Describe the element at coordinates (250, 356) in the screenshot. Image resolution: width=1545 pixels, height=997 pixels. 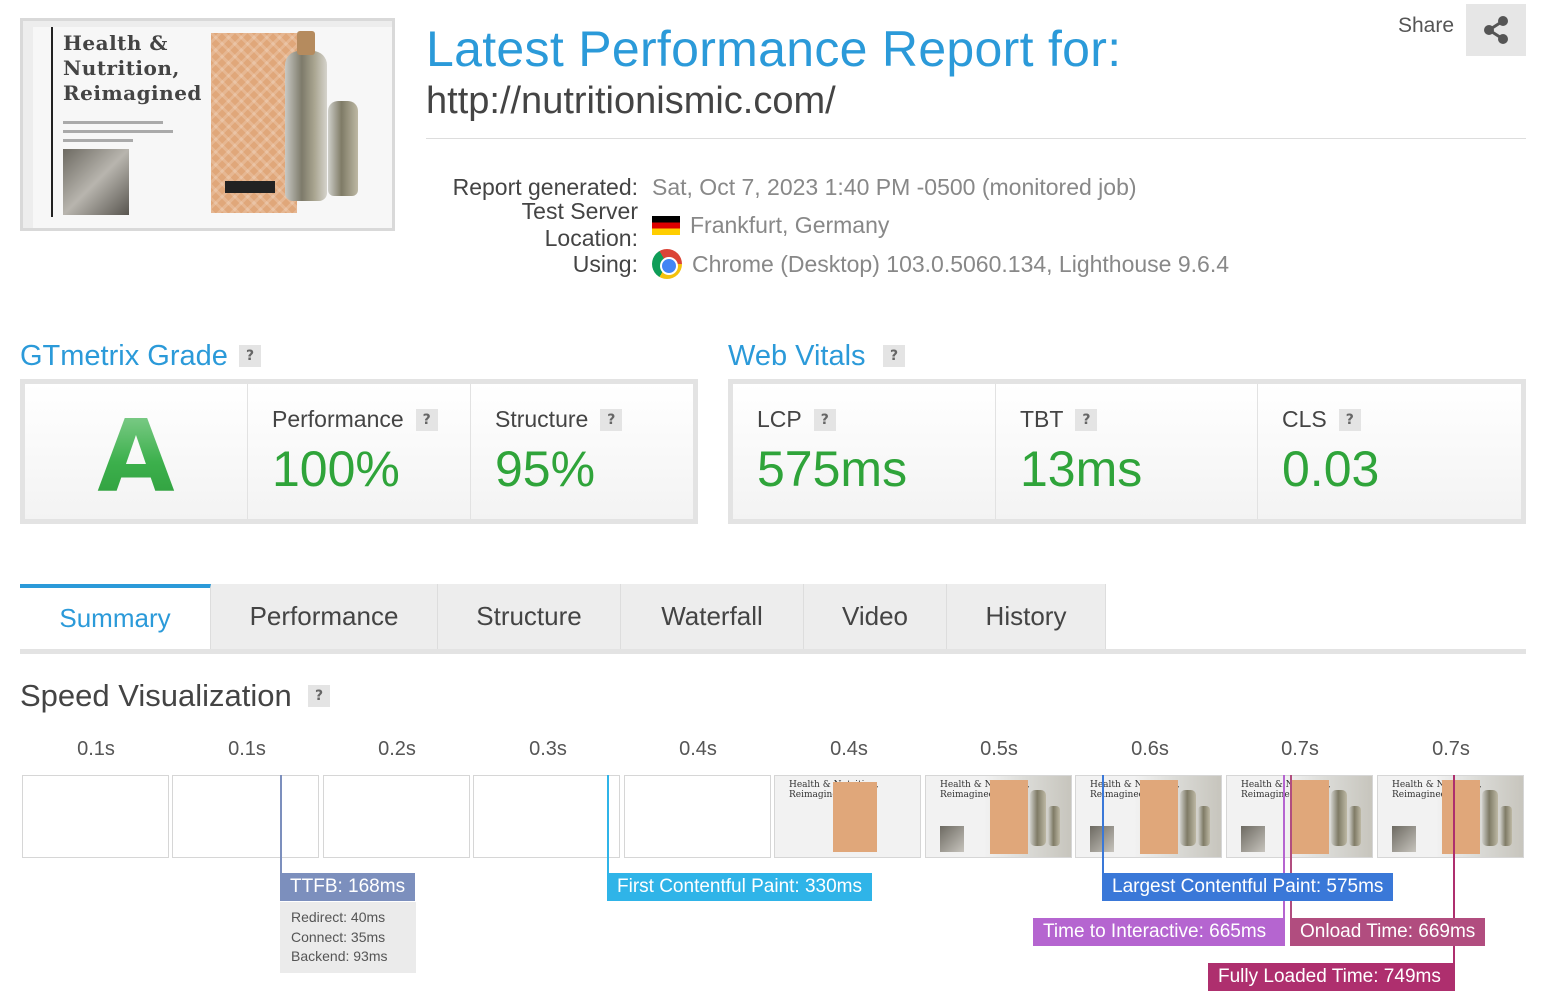
I see `grade-help-icon: ?` at that location.